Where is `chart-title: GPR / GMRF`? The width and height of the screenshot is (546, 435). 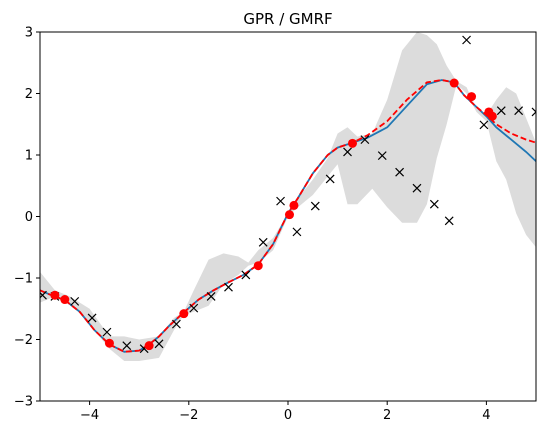 chart-title: GPR / GMRF is located at coordinates (287, 19).